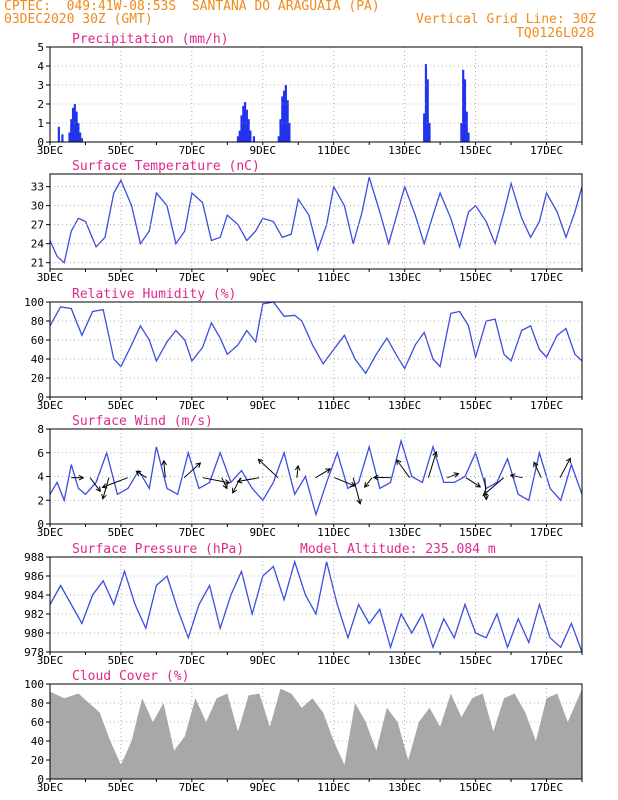  I want to click on cloud-cover-area, so click(316, 733).